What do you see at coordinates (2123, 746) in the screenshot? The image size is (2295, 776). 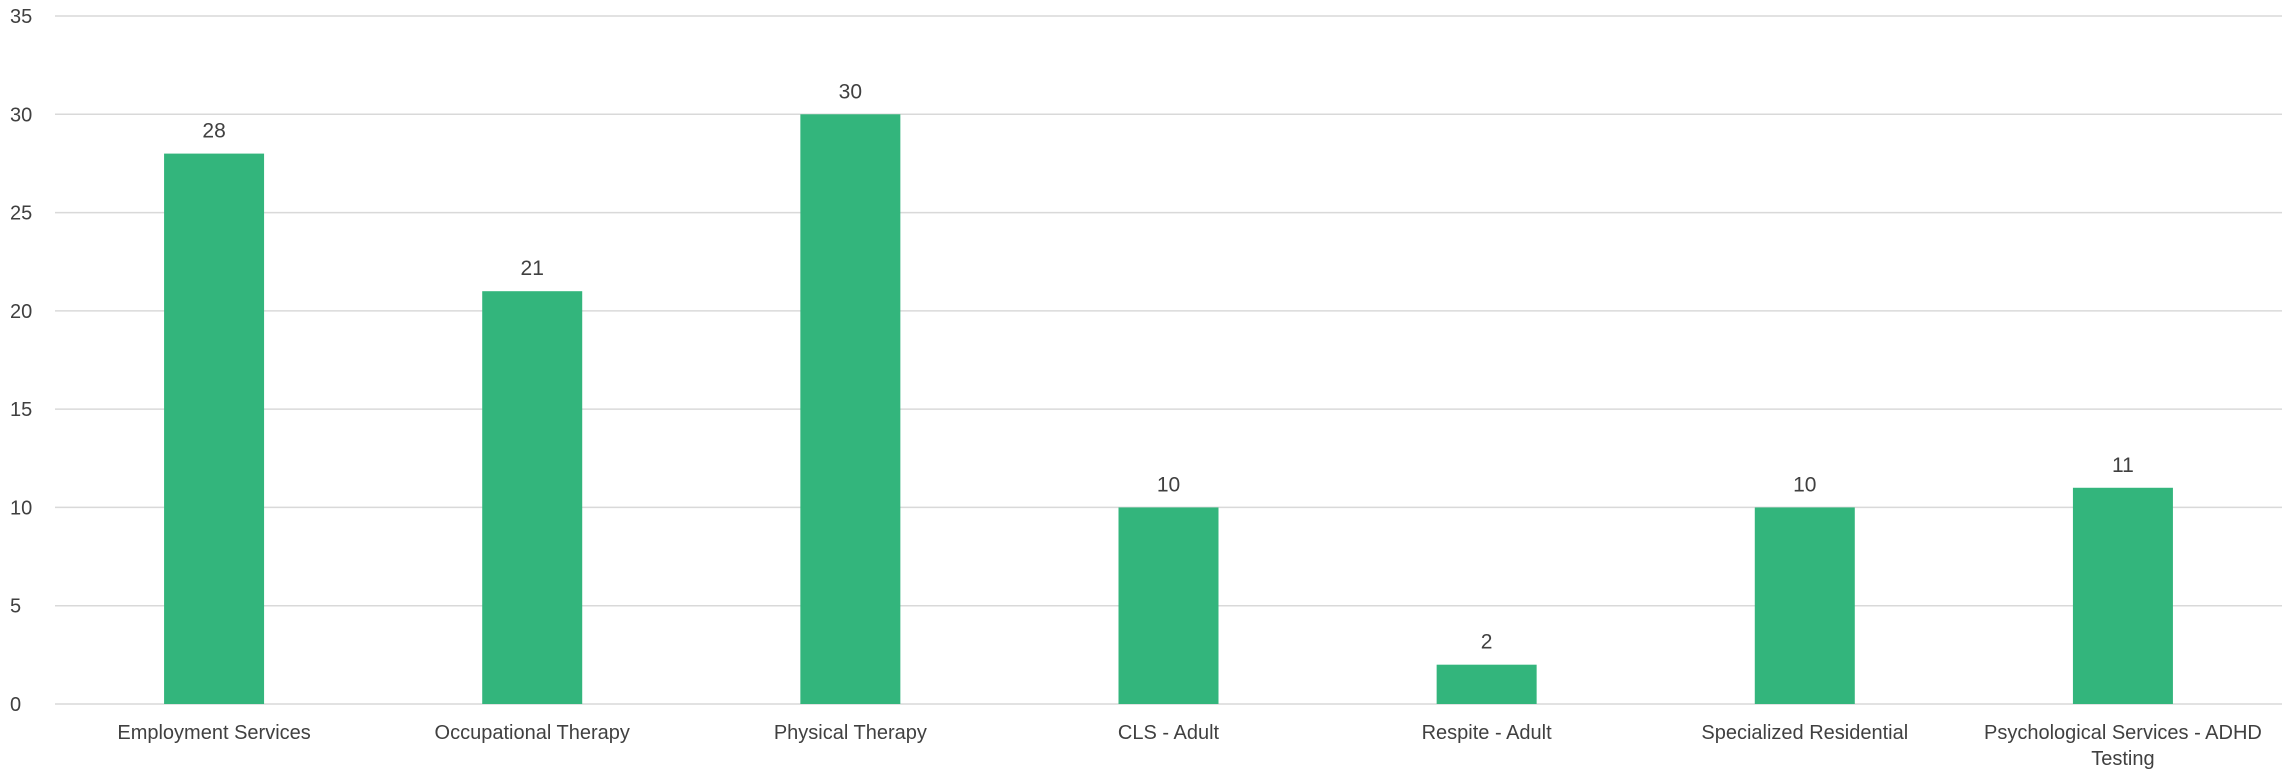 I see `x-tick-label: Psychological Services - ADHD Testing` at bounding box center [2123, 746].